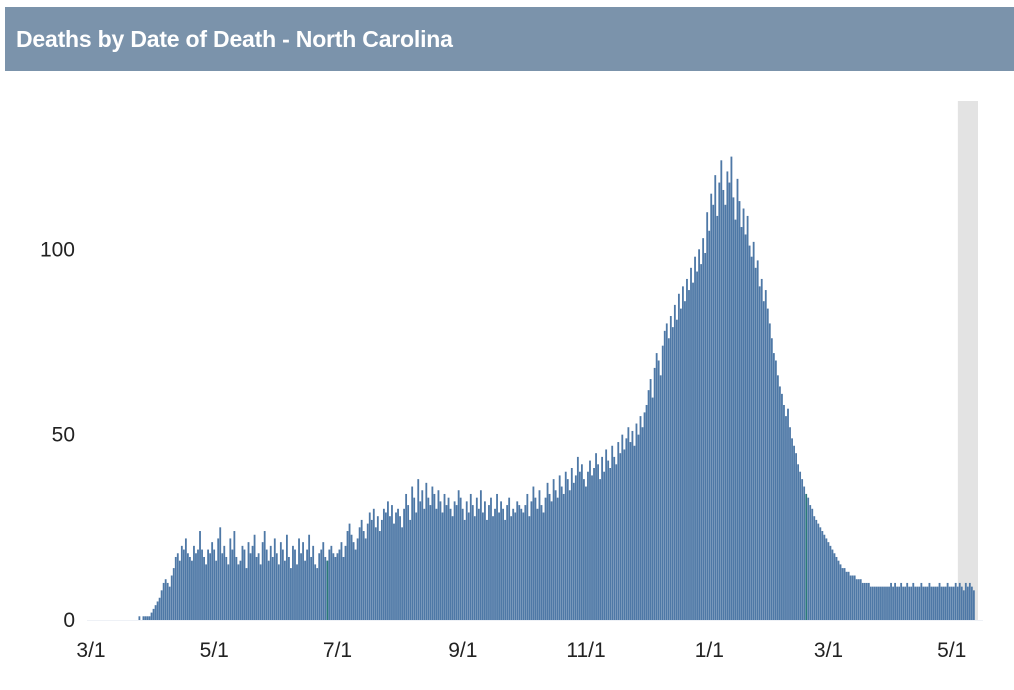  I want to click on y-tick-label: 50, so click(63, 435).